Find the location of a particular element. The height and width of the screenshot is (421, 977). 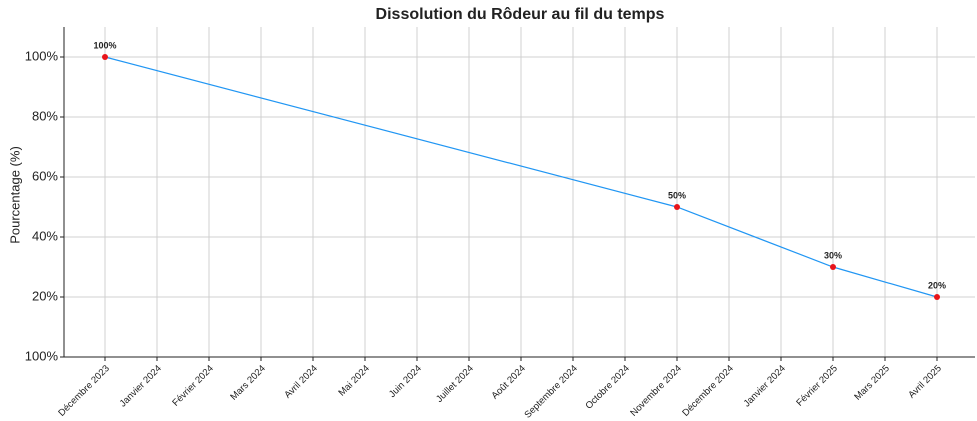

y-tick-label: 40% is located at coordinates (45, 235).